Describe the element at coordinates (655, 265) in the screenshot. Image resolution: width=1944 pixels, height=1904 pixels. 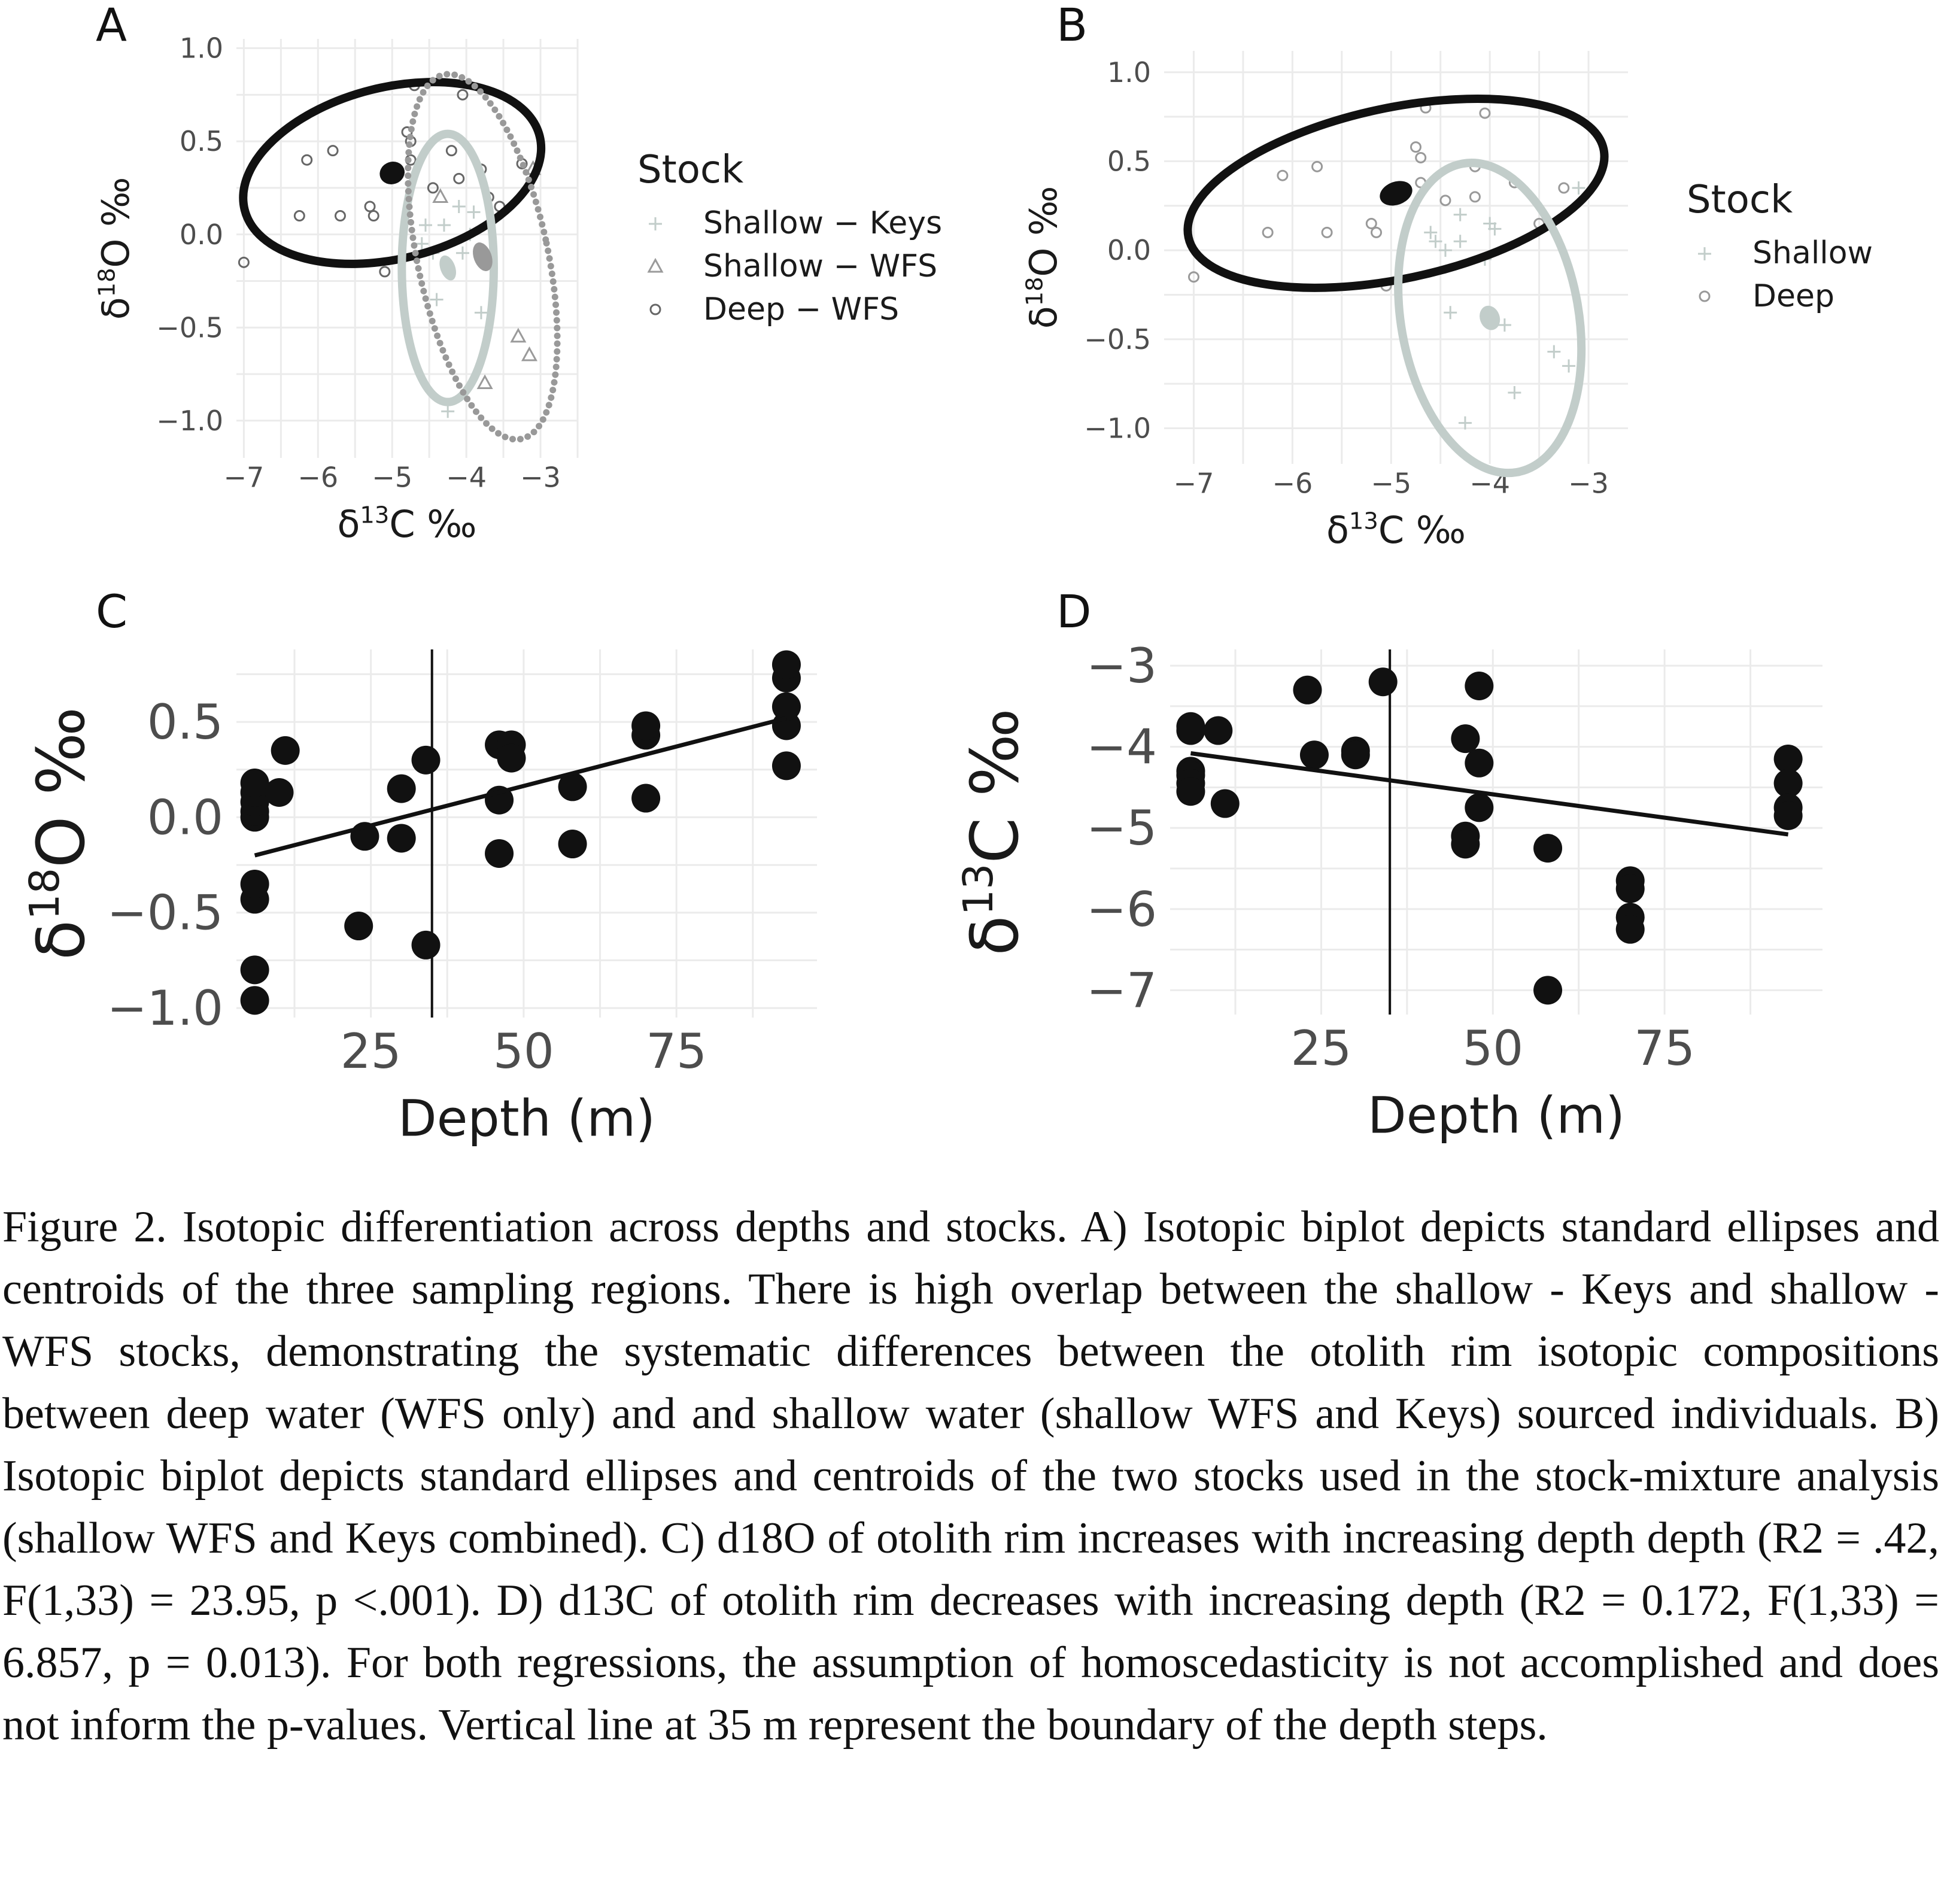
I see `legend-key-triangle` at that location.